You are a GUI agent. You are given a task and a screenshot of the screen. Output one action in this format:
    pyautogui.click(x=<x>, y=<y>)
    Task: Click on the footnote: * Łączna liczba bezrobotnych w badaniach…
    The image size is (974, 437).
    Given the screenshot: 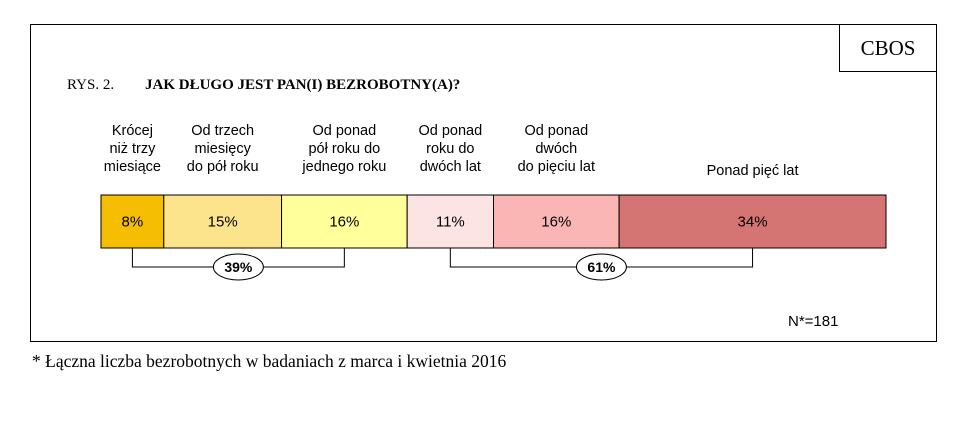 What is the action you would take?
    pyautogui.click(x=269, y=361)
    